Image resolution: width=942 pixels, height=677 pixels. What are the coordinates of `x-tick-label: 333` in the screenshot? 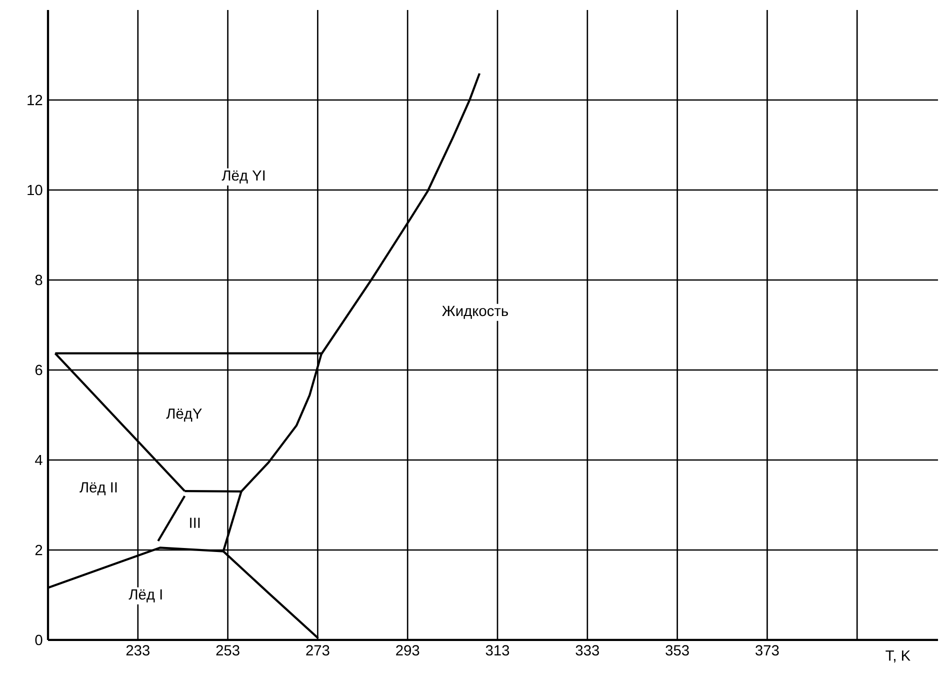 It's located at (587, 650).